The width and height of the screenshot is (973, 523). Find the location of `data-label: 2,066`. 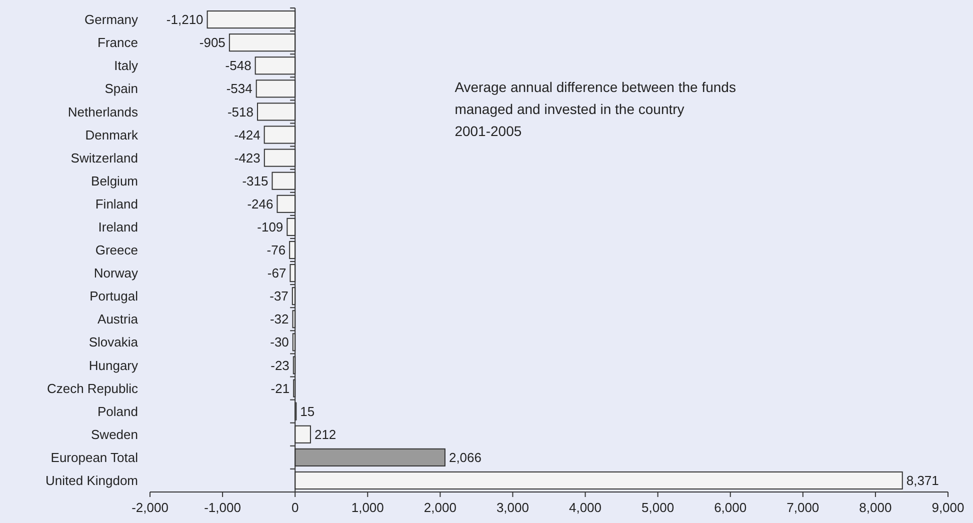

data-label: 2,066 is located at coordinates (465, 457).